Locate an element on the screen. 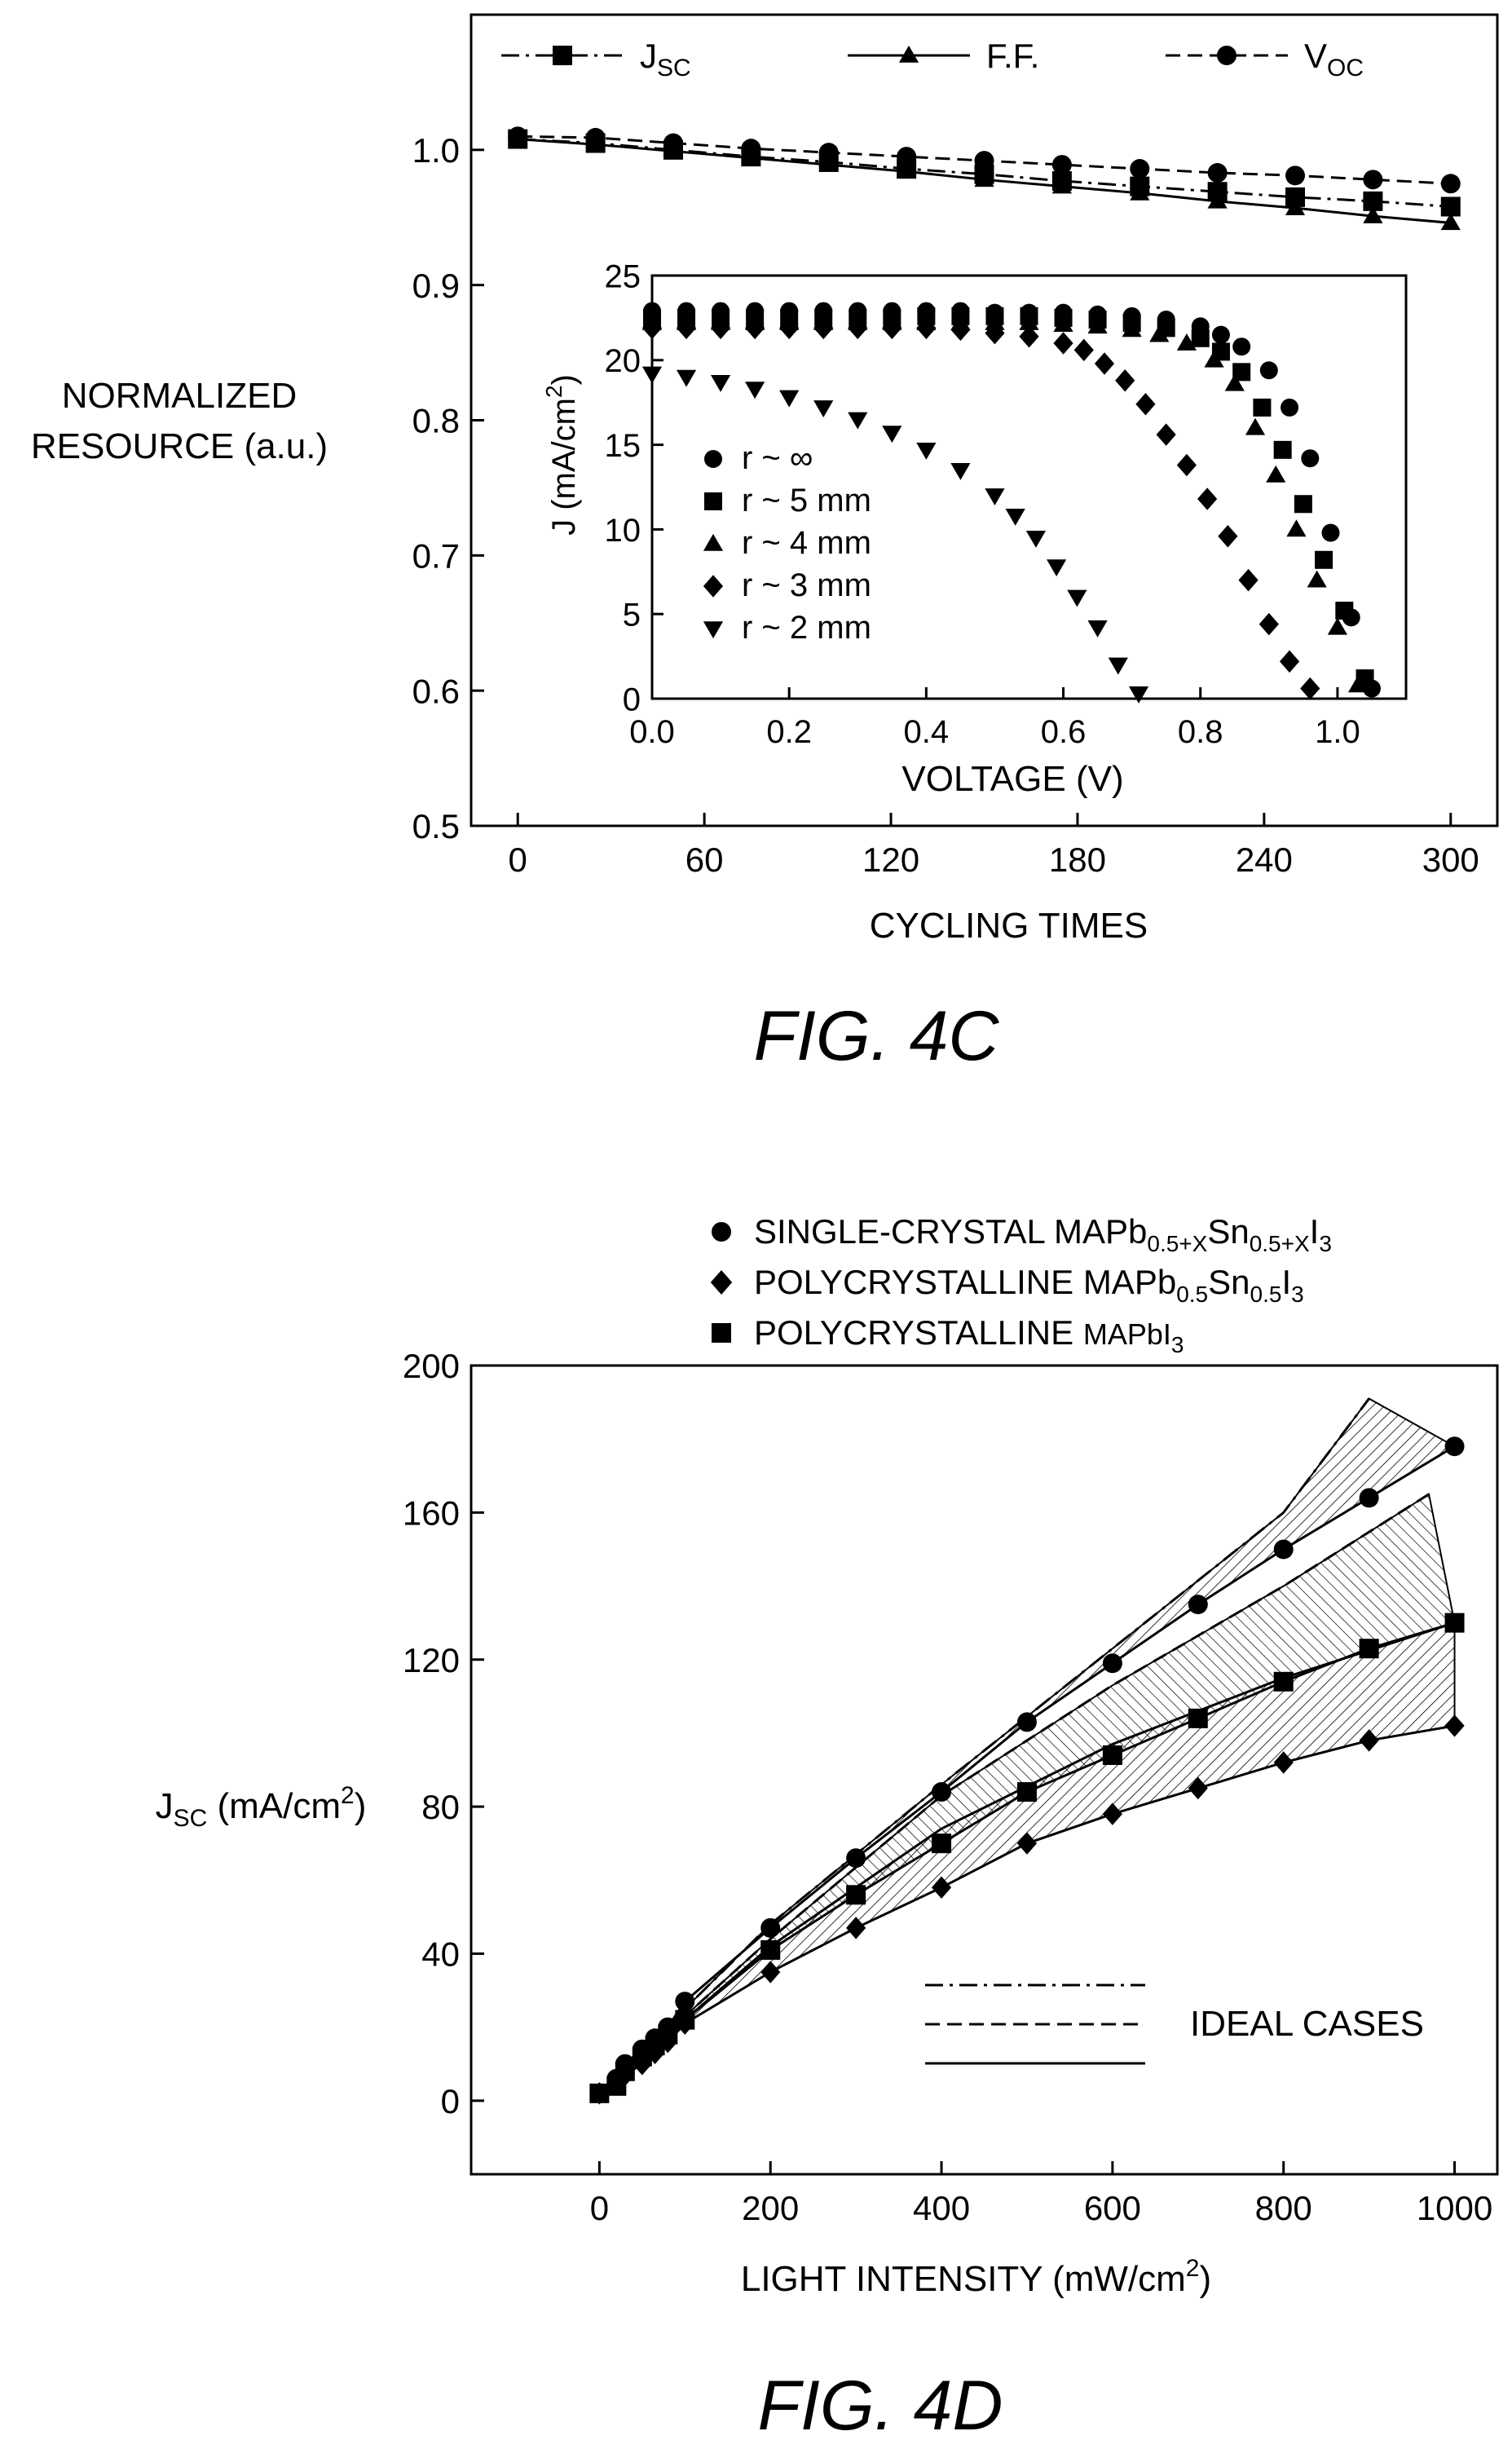 This screenshot has height=2440, width=1512. x-tick-label: 0.6 is located at coordinates (1064, 732).